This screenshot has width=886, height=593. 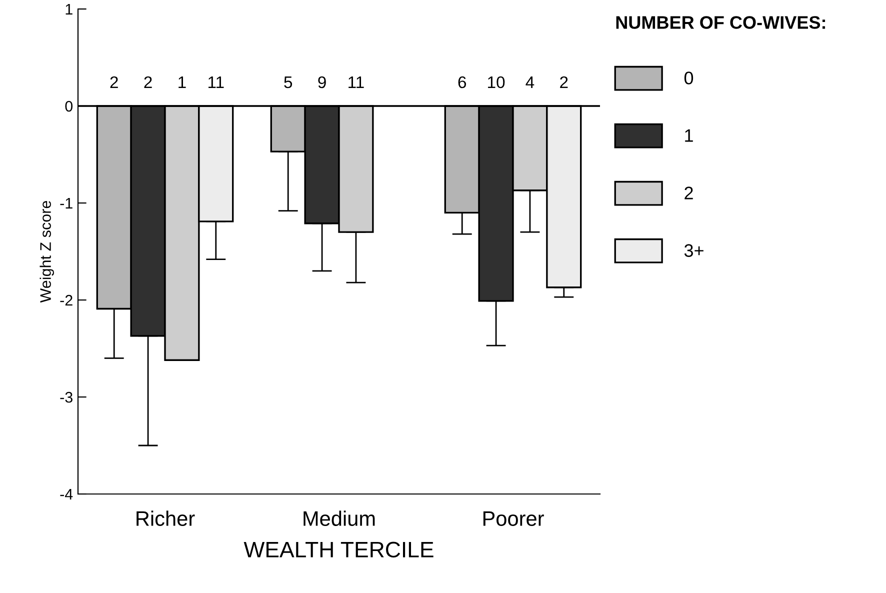 What do you see at coordinates (530, 82) in the screenshot?
I see `annotation: 4` at bounding box center [530, 82].